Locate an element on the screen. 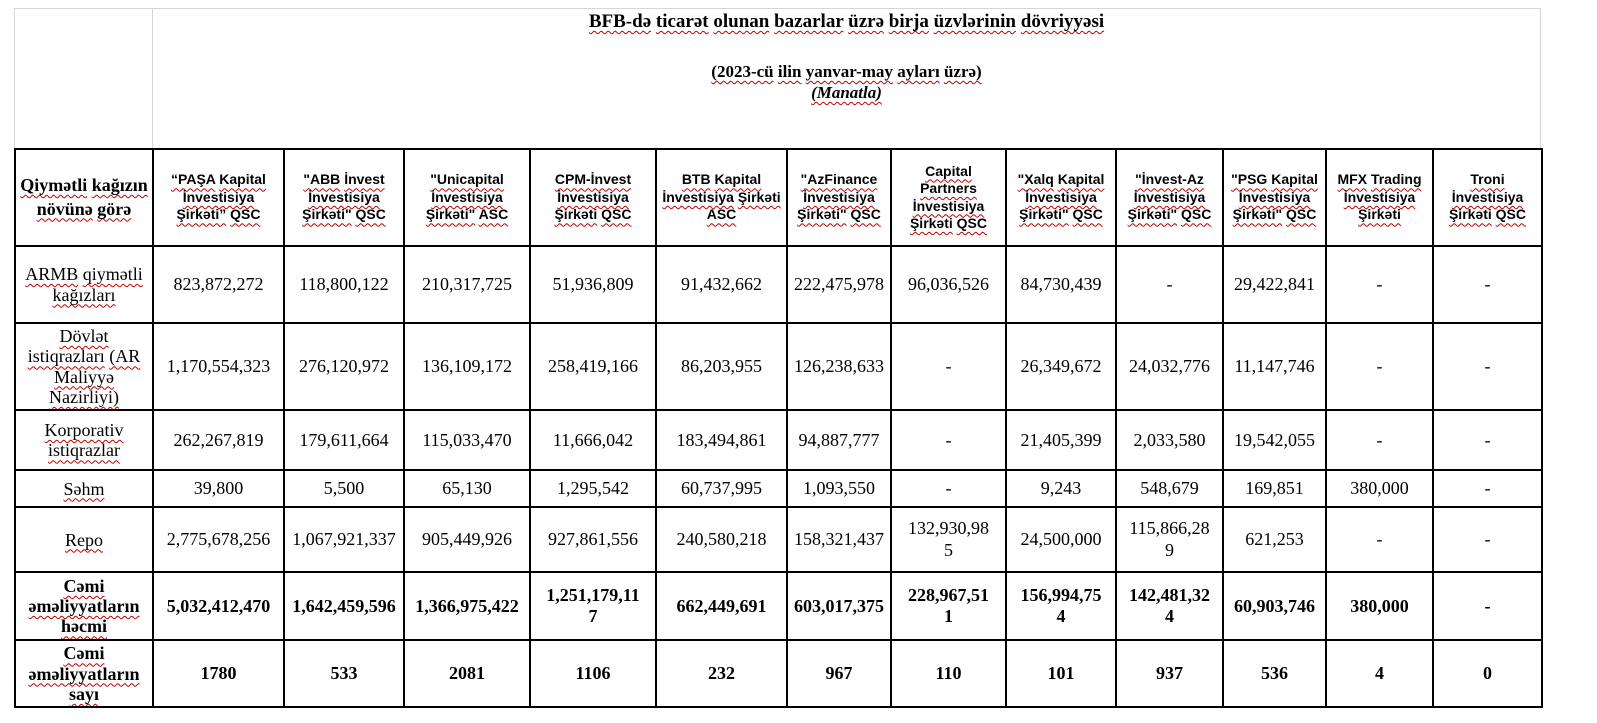 The height and width of the screenshot is (723, 1597). spellcheck-word: dövriyyəsi is located at coordinates (1062, 21).